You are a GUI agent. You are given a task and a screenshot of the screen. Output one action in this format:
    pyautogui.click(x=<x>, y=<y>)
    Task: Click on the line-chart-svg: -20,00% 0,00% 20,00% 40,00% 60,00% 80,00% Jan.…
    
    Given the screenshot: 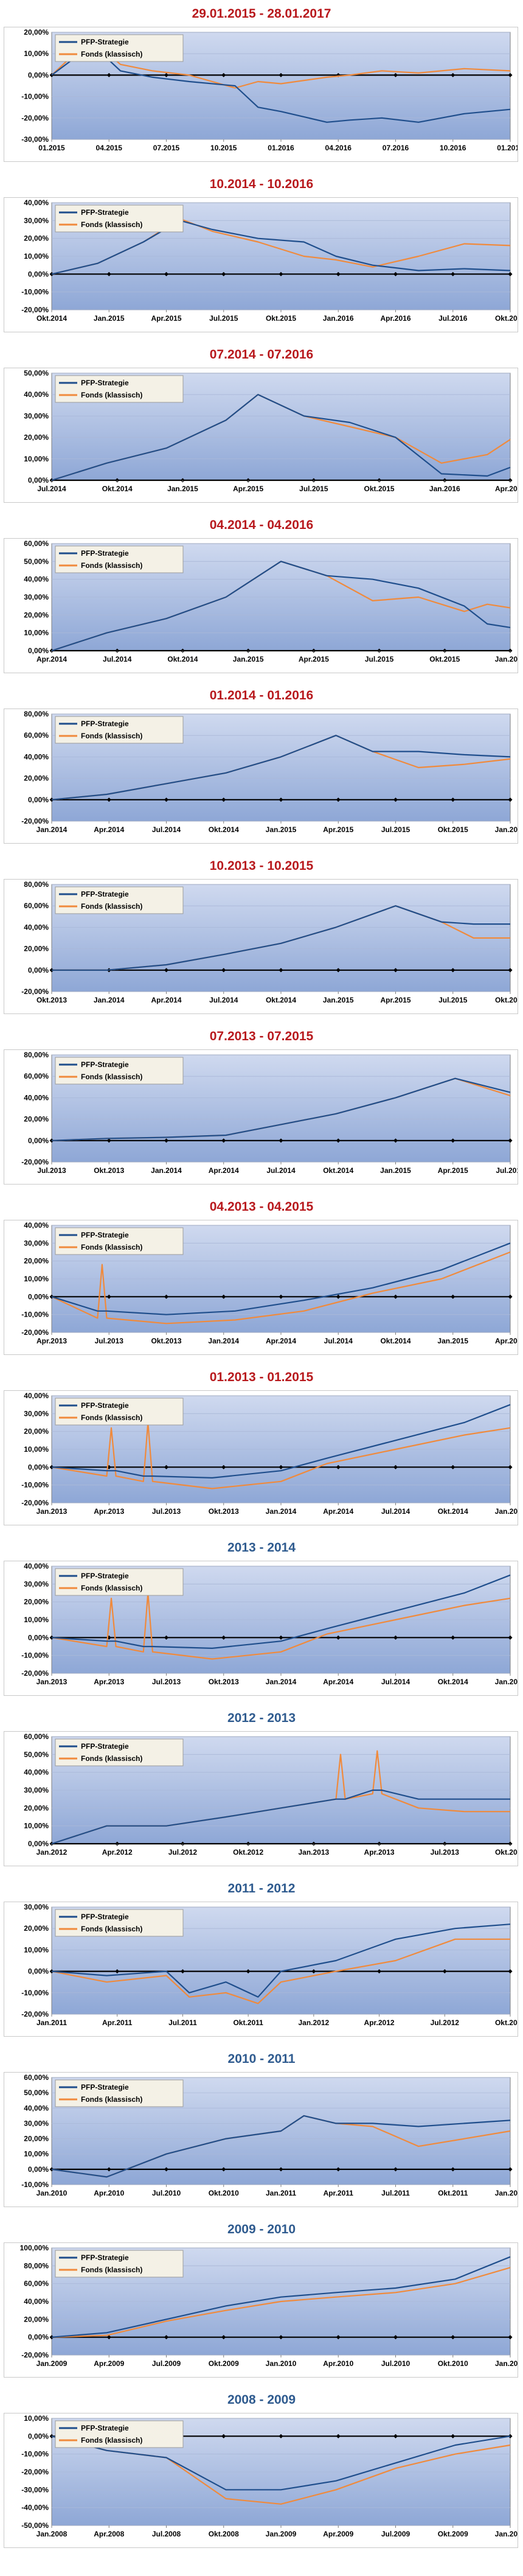 What is the action you would take?
    pyautogui.click(x=272, y=772)
    